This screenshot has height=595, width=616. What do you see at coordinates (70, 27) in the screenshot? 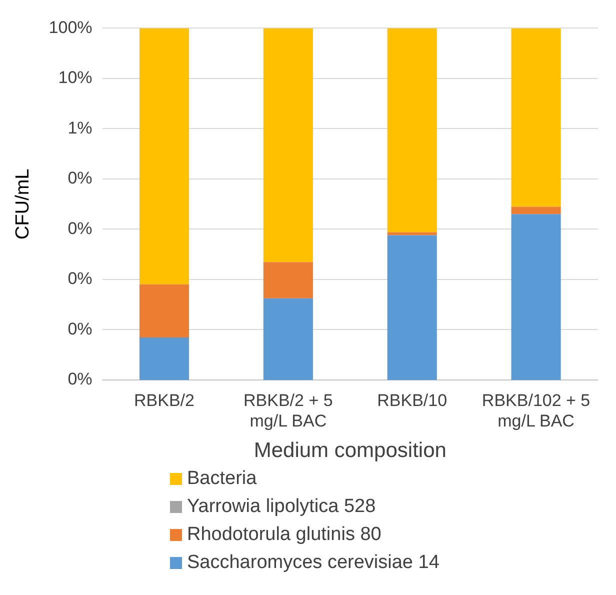
I see `y-tick-label: 100%` at bounding box center [70, 27].